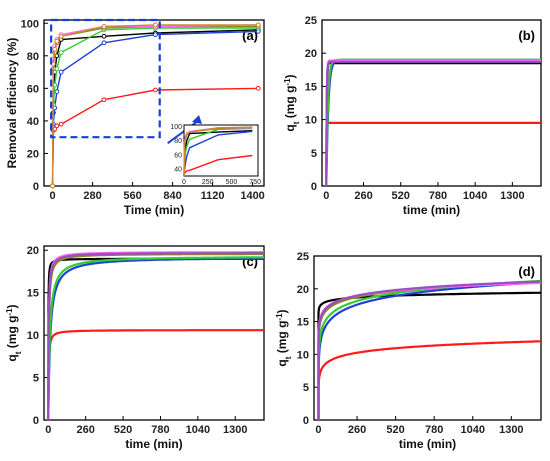  I want to click on x-tick-label: 280, so click(92, 196).